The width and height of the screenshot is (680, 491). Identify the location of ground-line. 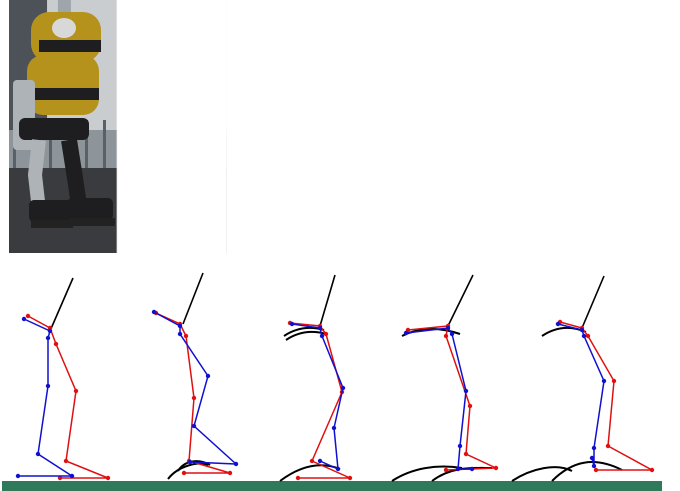
(332, 486).